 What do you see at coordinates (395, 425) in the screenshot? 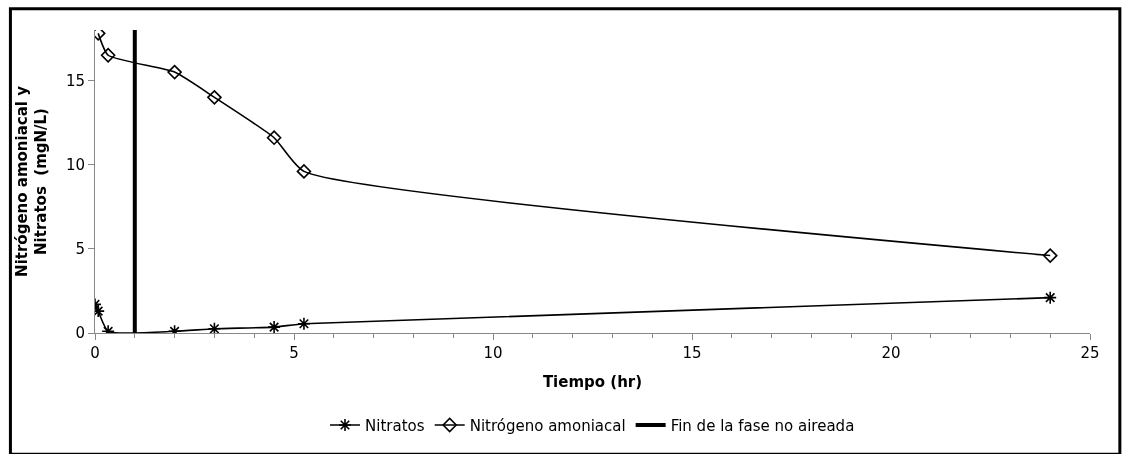
I see `legend-label: Nitratos` at bounding box center [395, 425].